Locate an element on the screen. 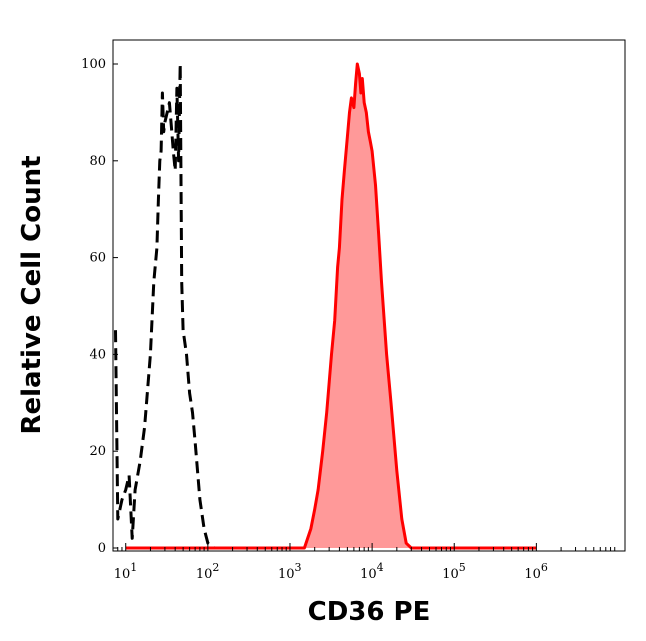 The width and height of the screenshot is (646, 641). x-tick-label-2: 10² is located at coordinates (208, 571).